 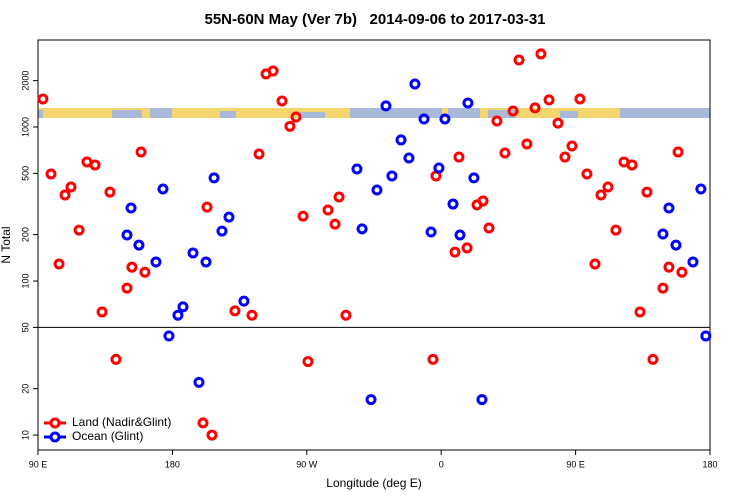 I want to click on y-tick-label: 20, so click(x=25, y=389).